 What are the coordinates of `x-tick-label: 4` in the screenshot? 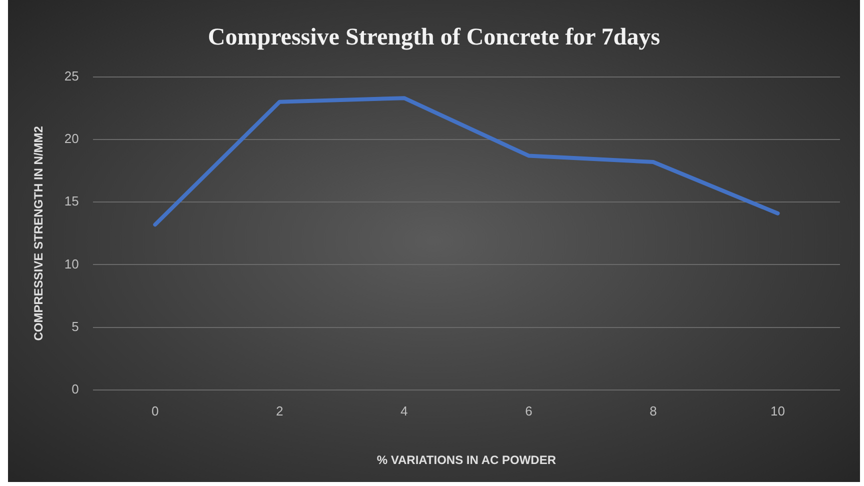 It's located at (404, 410).